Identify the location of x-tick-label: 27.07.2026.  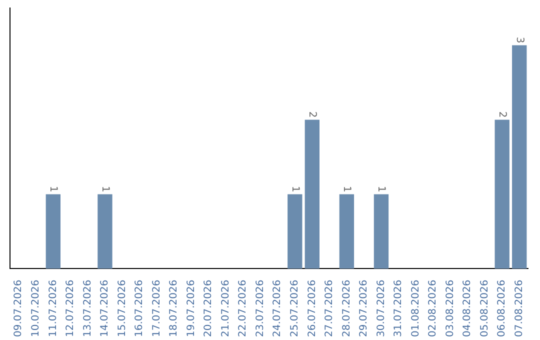
(330, 309).